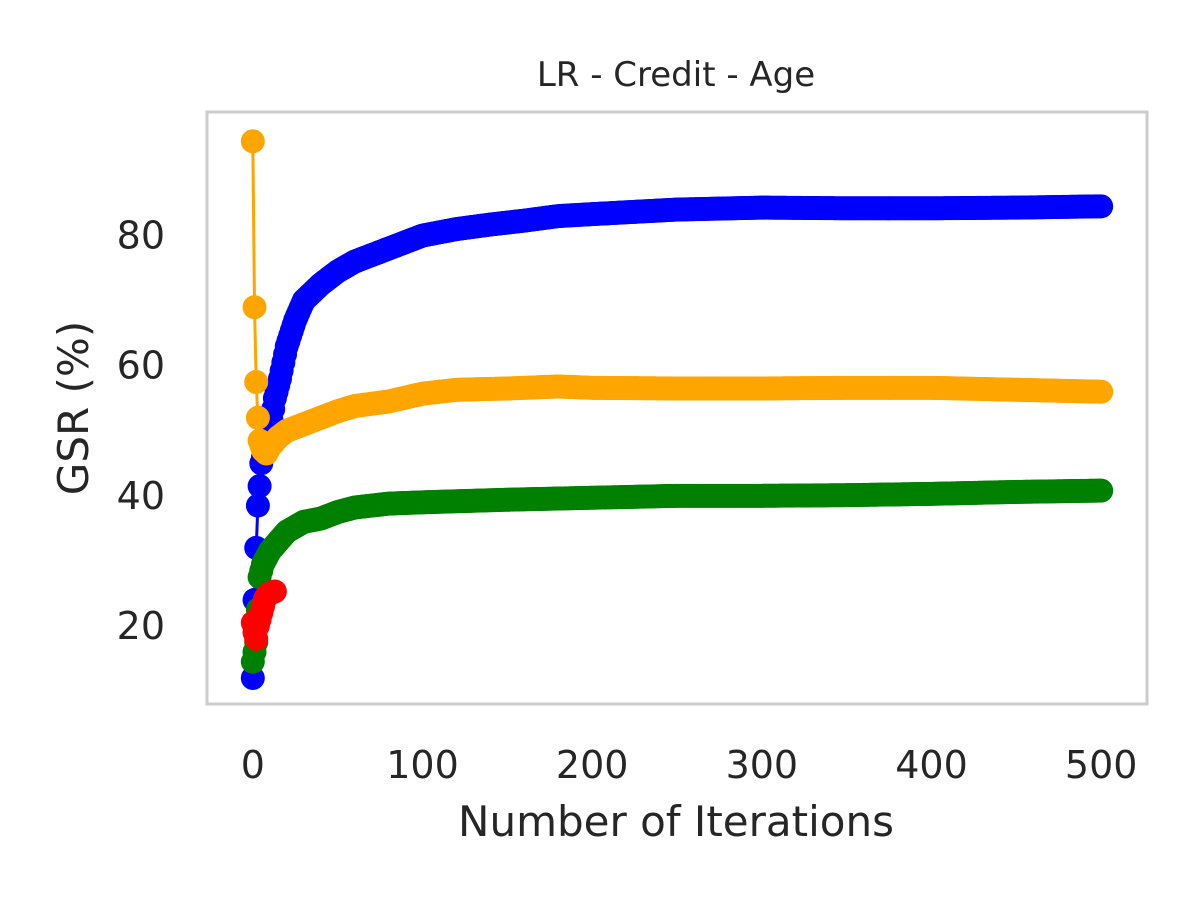  Describe the element at coordinates (689, 765) in the screenshot. I see `x-axis: 0 100 200 300 400 500` at that location.